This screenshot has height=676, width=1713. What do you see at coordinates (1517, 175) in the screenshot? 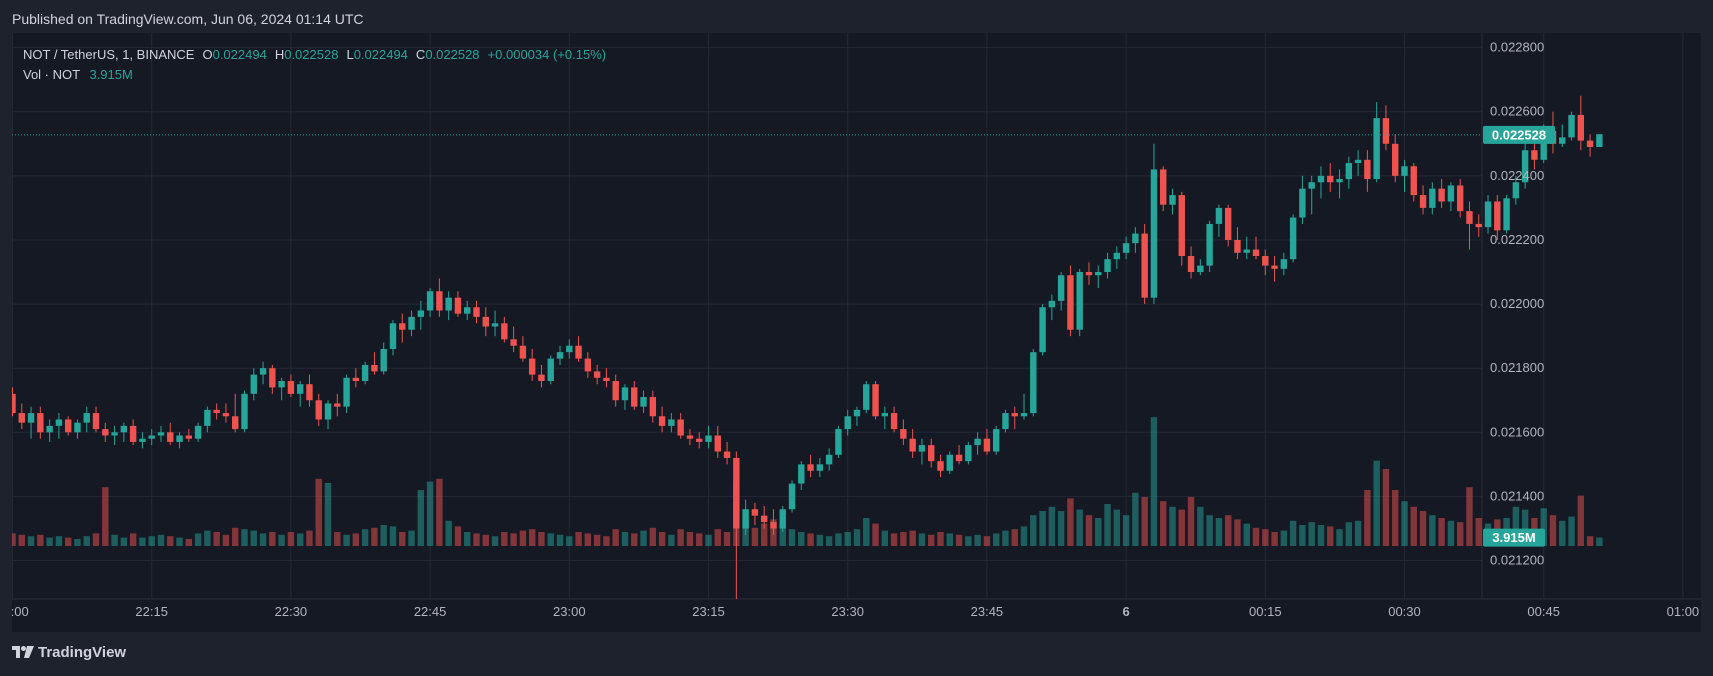
I see `price-tick-label: 0.022400` at bounding box center [1517, 175].